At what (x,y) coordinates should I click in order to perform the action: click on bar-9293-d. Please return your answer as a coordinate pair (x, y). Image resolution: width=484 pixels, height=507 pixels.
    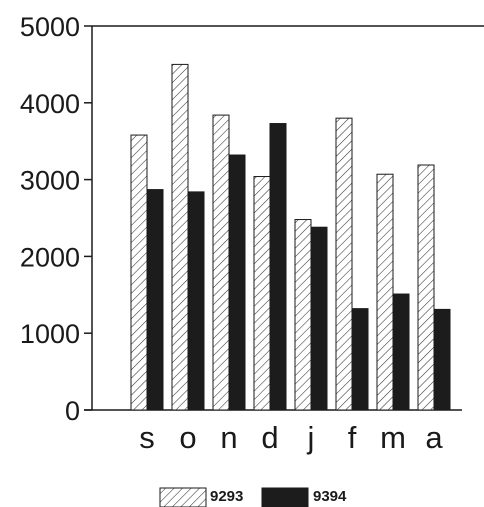
    Looking at the image, I should click on (262, 293).